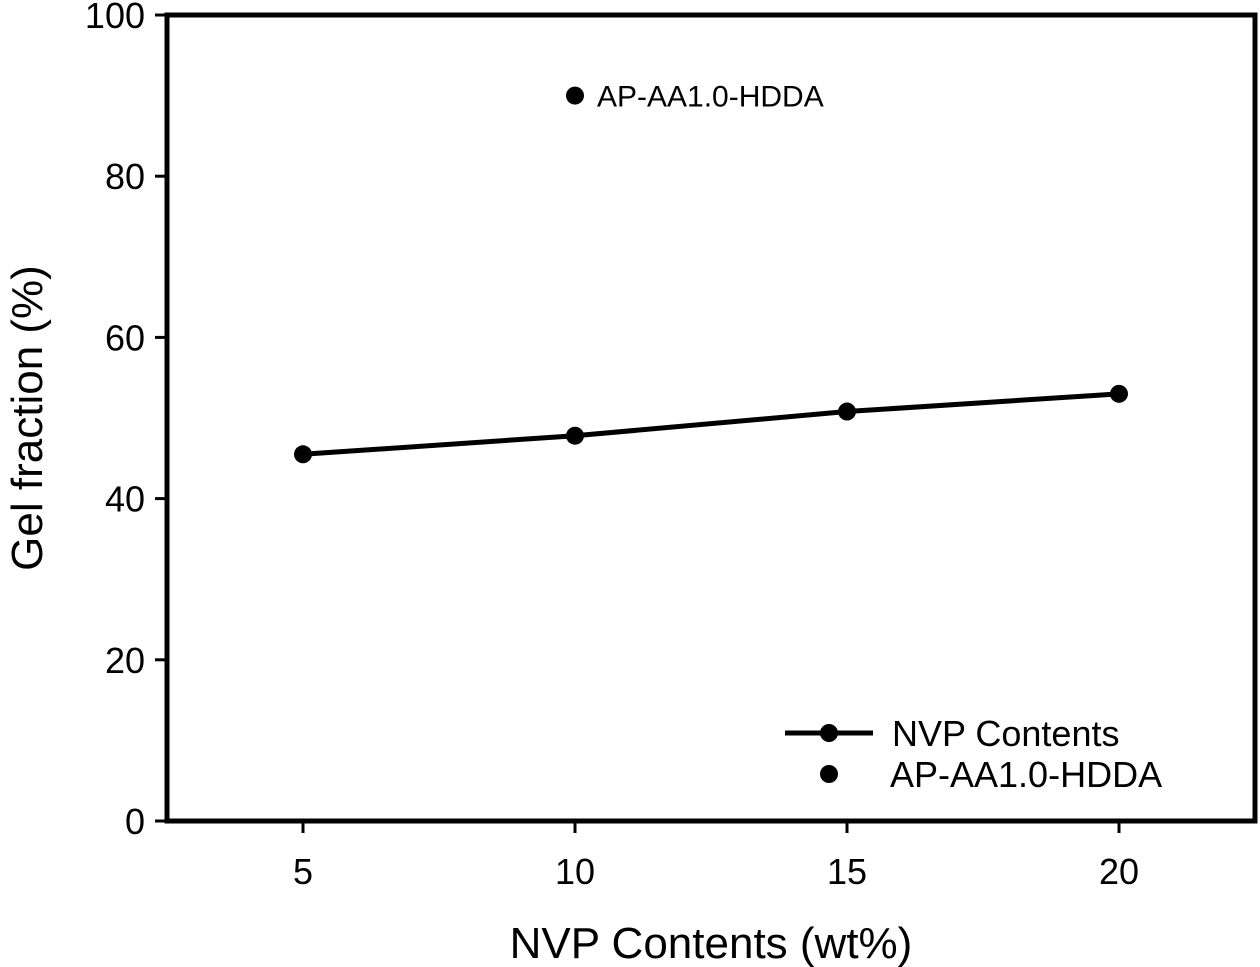 The width and height of the screenshot is (1260, 967). I want to click on y-tick-label: 80, so click(125, 176).